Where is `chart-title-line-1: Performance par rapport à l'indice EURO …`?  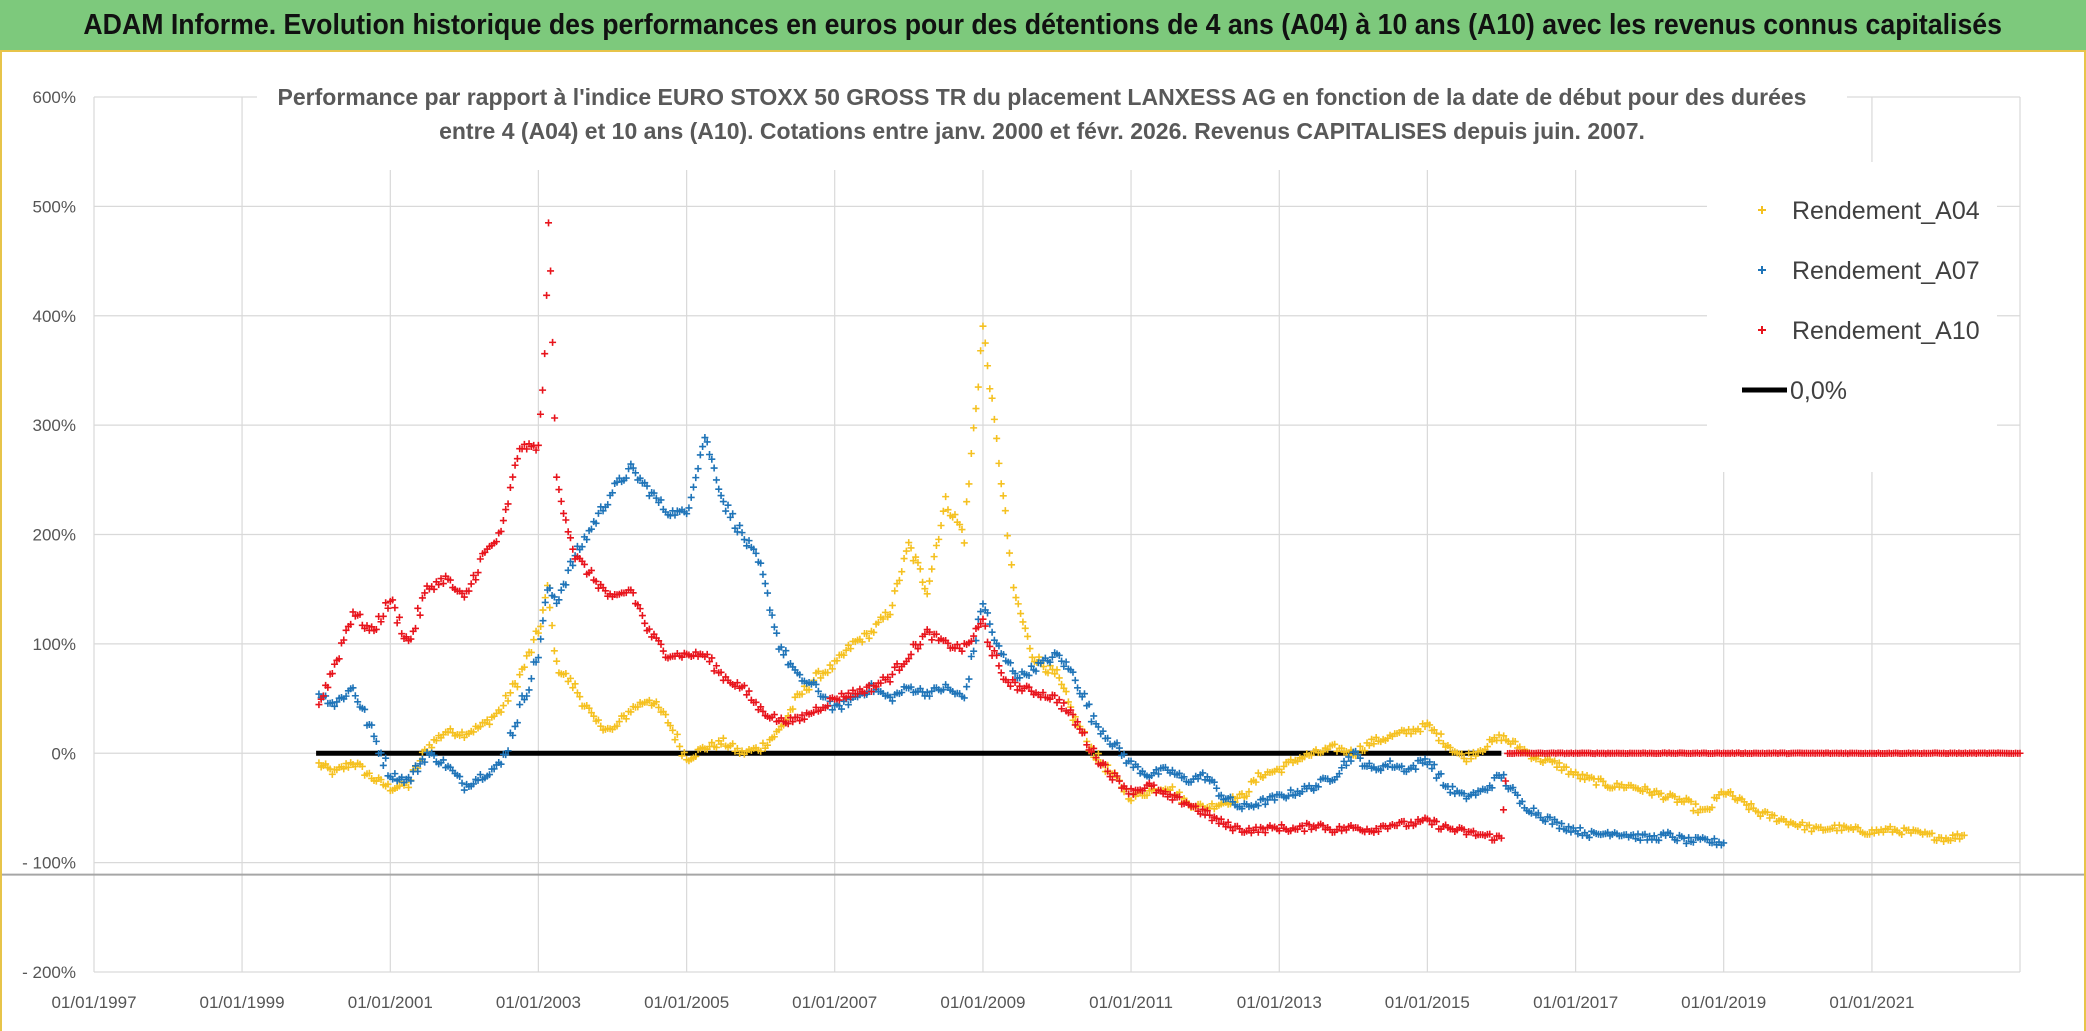 chart-title-line-1: Performance par rapport à l'indice EURO … is located at coordinates (1042, 97).